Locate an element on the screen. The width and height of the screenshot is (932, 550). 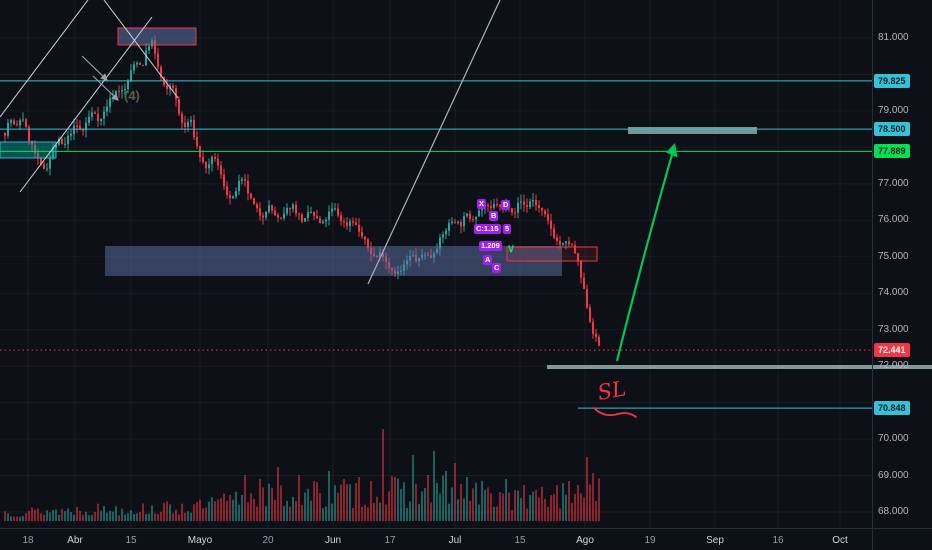
time-label: 19 is located at coordinates (650, 540).